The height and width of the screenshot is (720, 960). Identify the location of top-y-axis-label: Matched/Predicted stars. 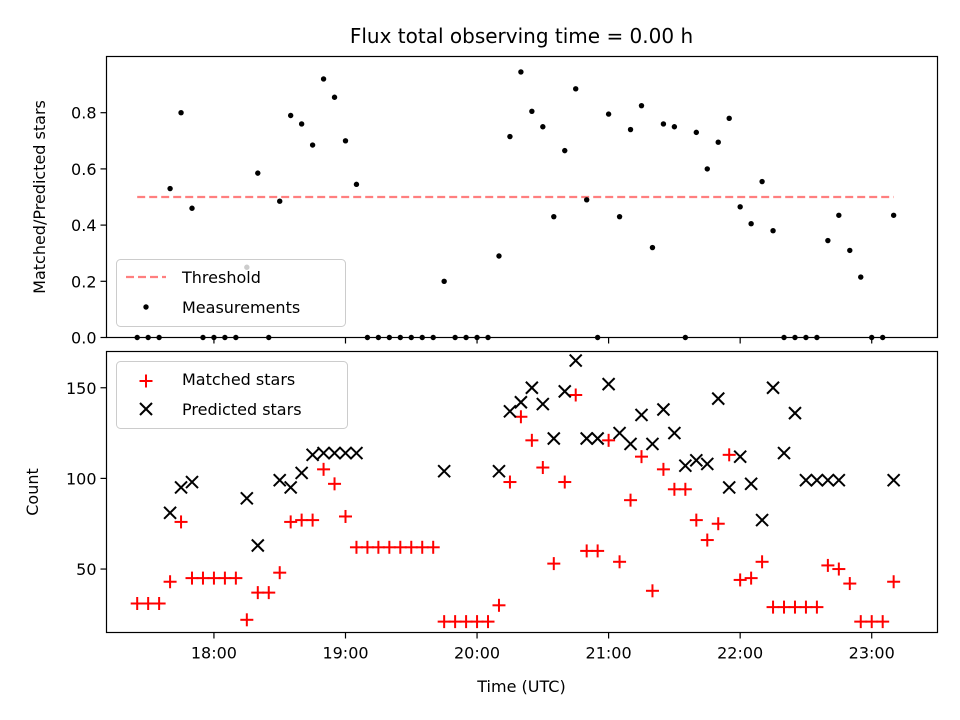
(39, 197).